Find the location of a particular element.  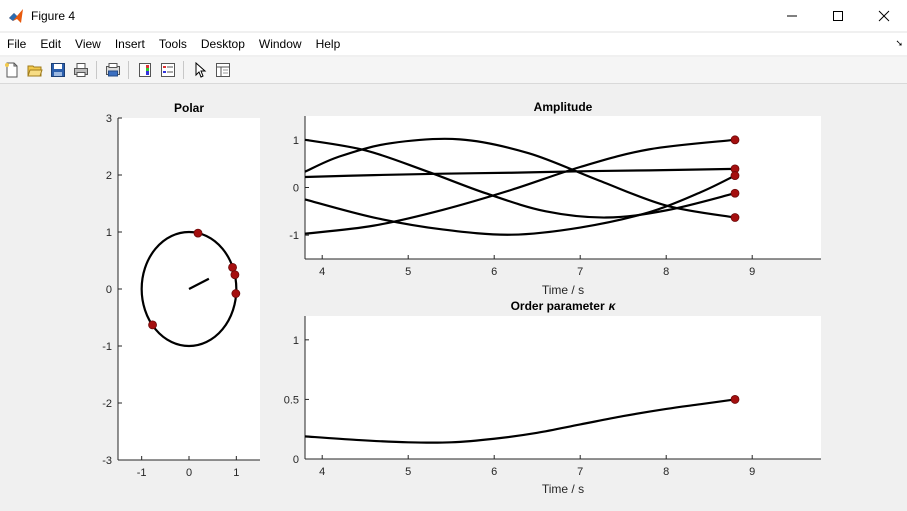

polar-ticks: -1 0 1 -3 -2 -1 0 1 2 3 is located at coordinates (170, 296).